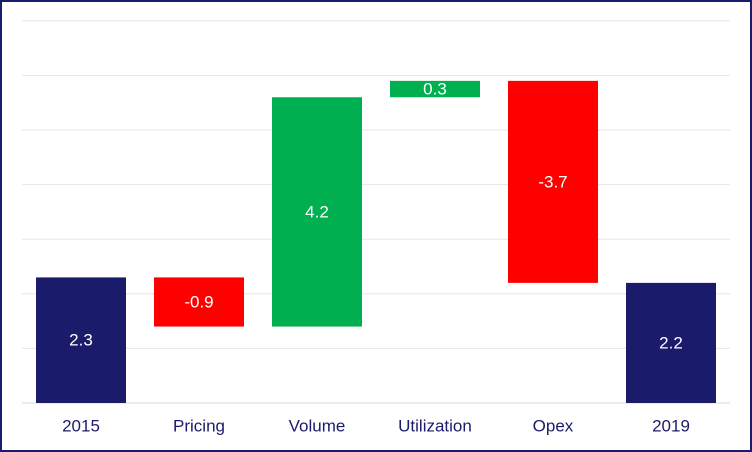 The width and height of the screenshot is (752, 452). I want to click on data-label-2019: 2.2, so click(671, 342).